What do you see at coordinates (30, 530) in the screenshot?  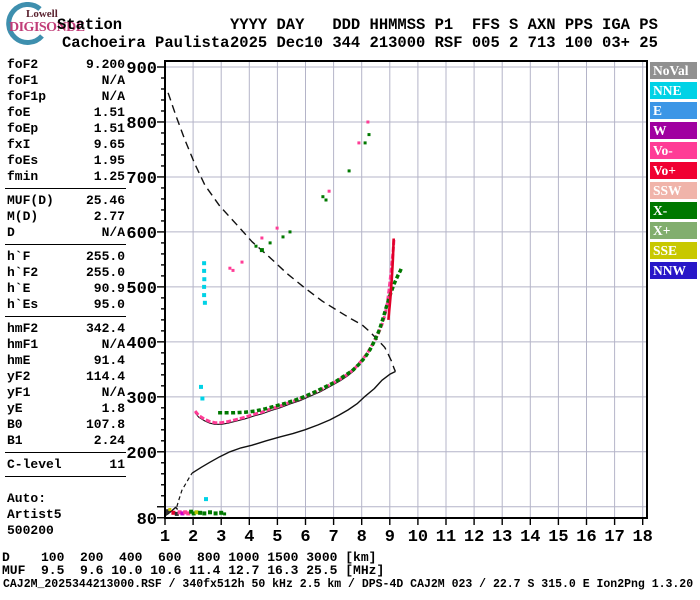 I see `param-label: 500200` at bounding box center [30, 530].